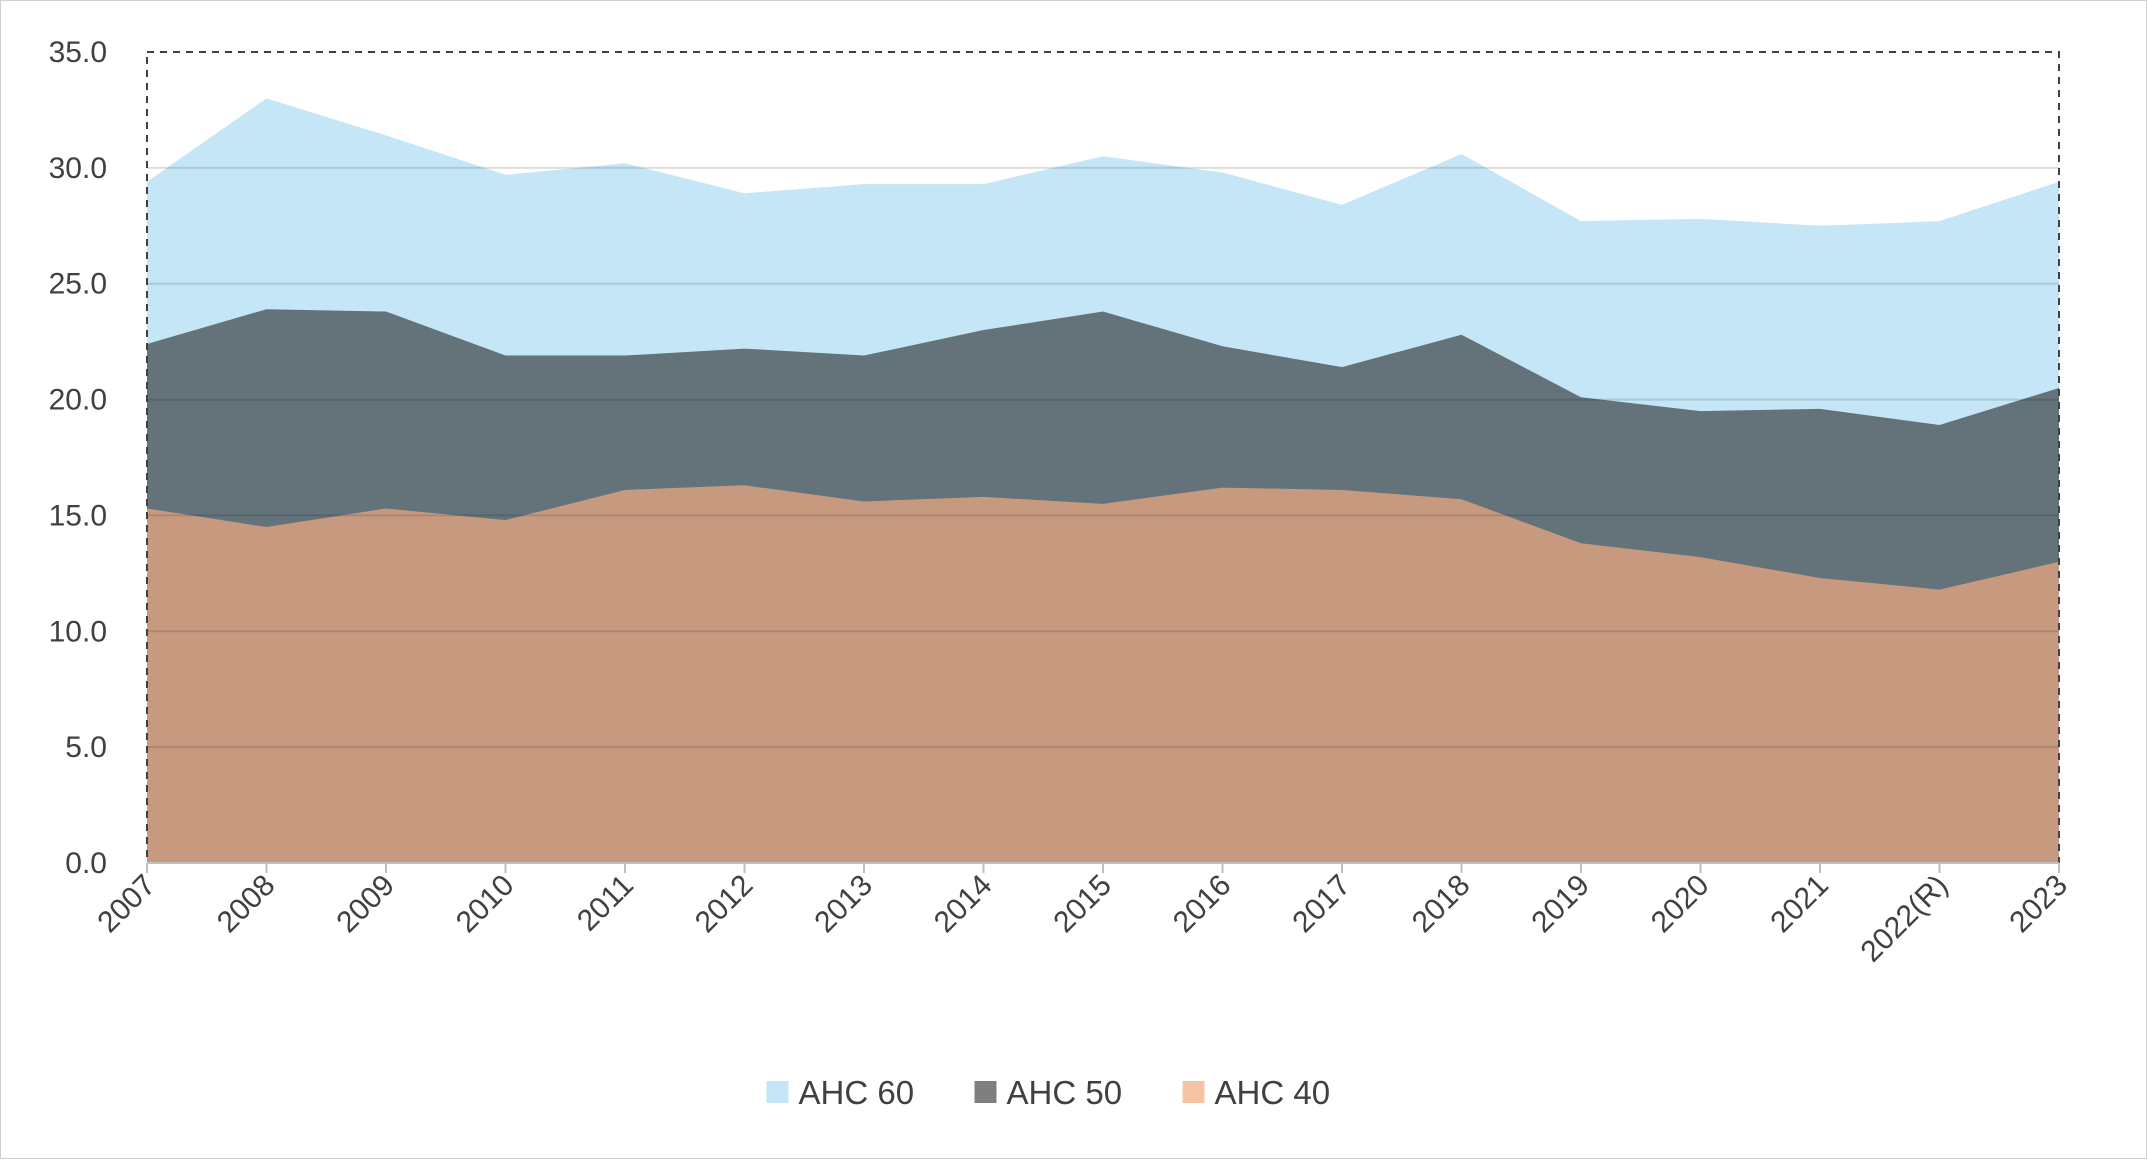 Image resolution: width=2147 pixels, height=1160 pixels. What do you see at coordinates (246, 904) in the screenshot?
I see `x-tick-label: 2008` at bounding box center [246, 904].